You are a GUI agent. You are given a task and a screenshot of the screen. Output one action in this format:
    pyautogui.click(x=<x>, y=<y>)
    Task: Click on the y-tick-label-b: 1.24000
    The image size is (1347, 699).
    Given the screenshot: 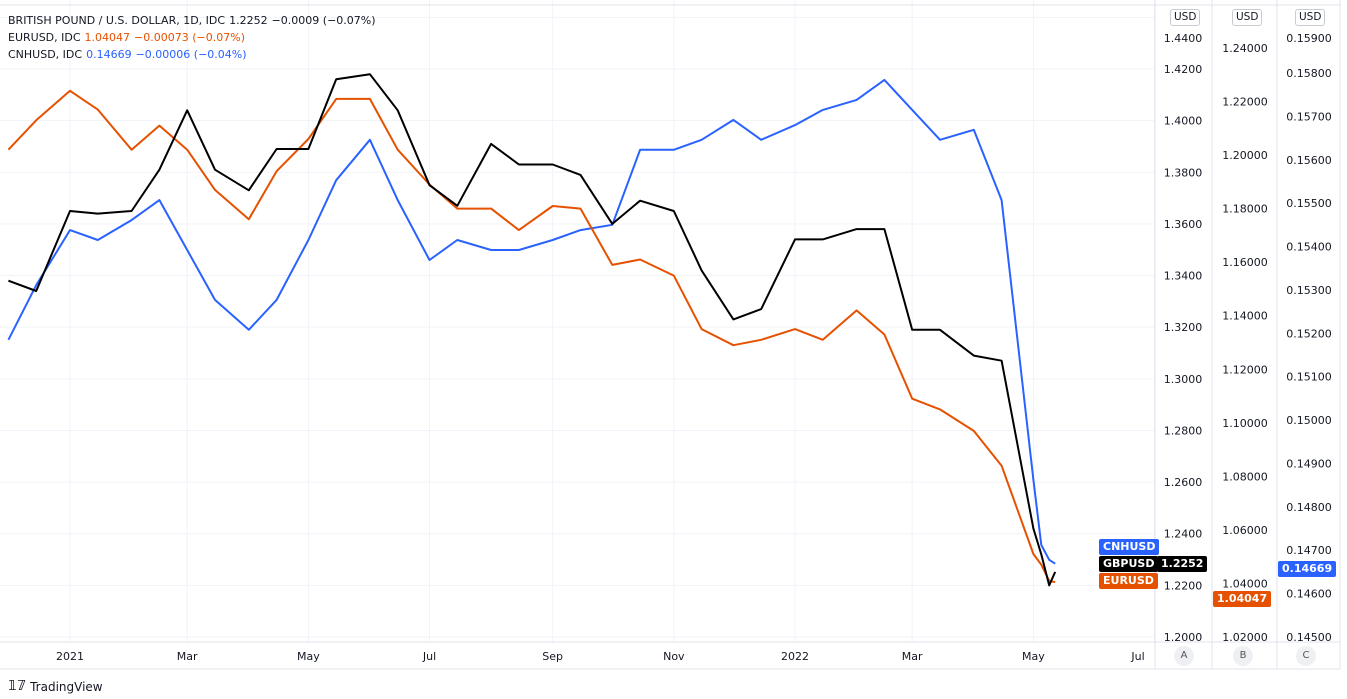 What is the action you would take?
    pyautogui.click(x=1245, y=48)
    